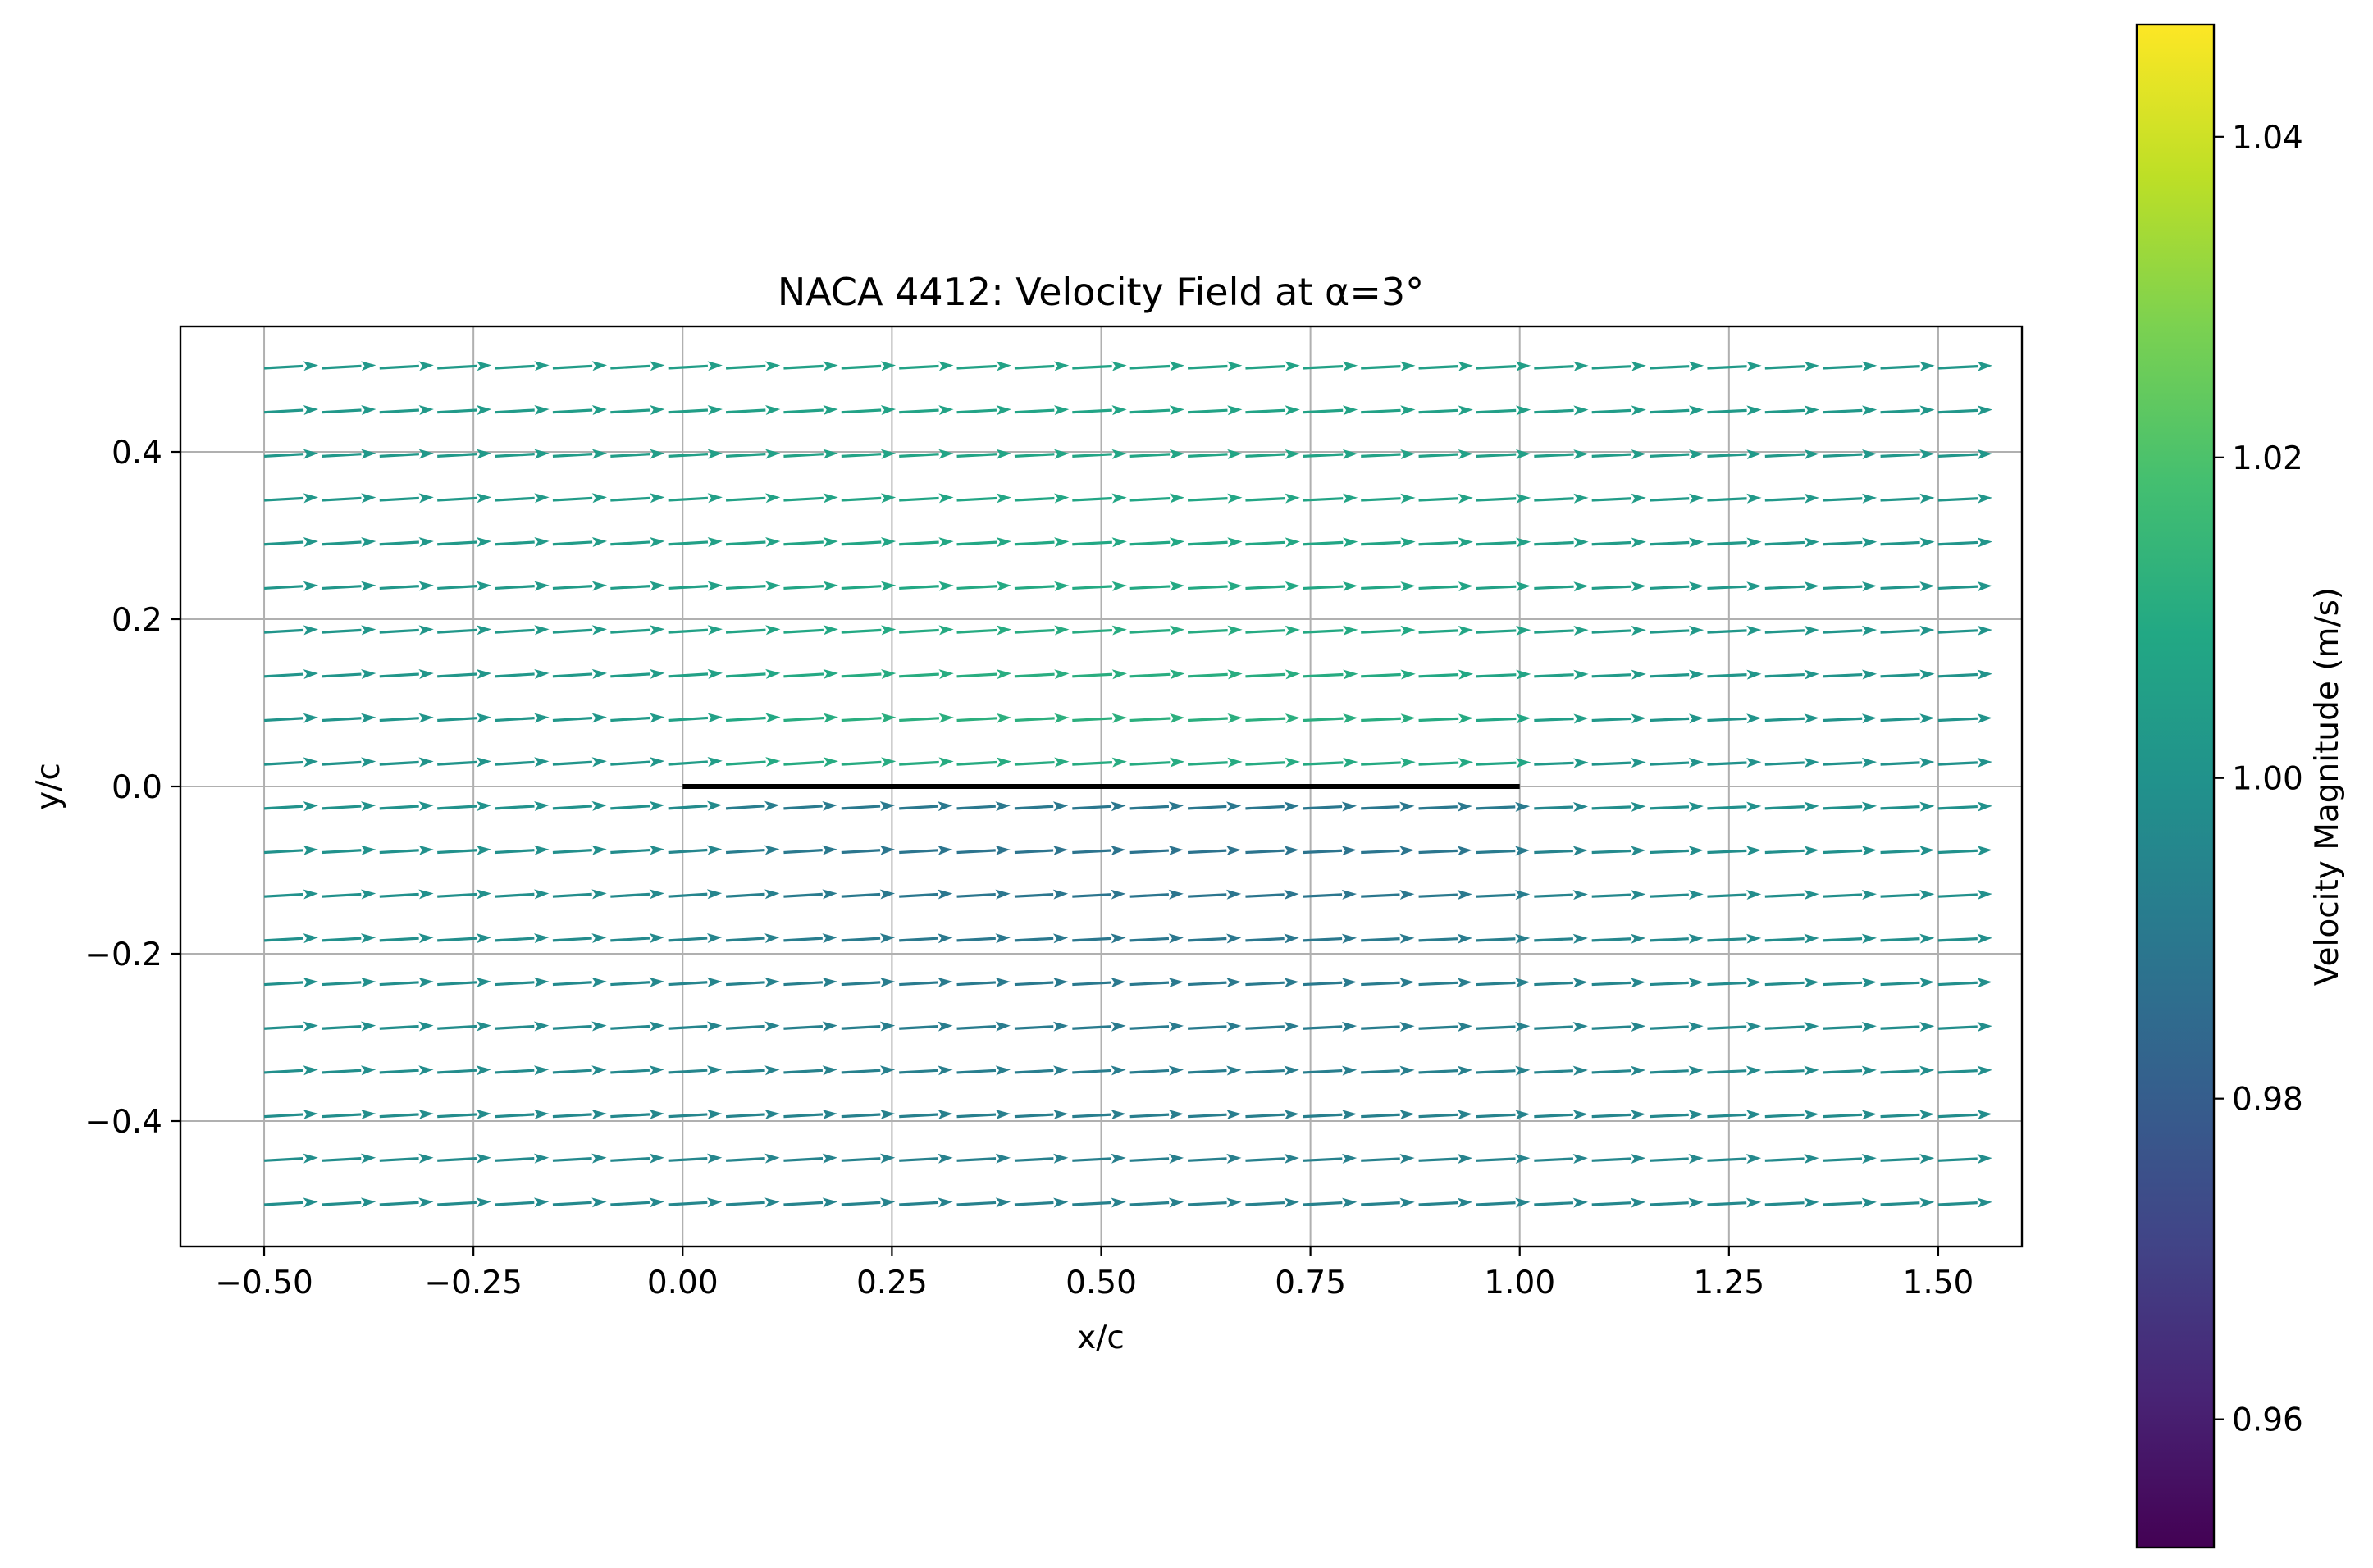 The image size is (2373, 1568). I want to click on x-tick-label: 0.00, so click(683, 1283).